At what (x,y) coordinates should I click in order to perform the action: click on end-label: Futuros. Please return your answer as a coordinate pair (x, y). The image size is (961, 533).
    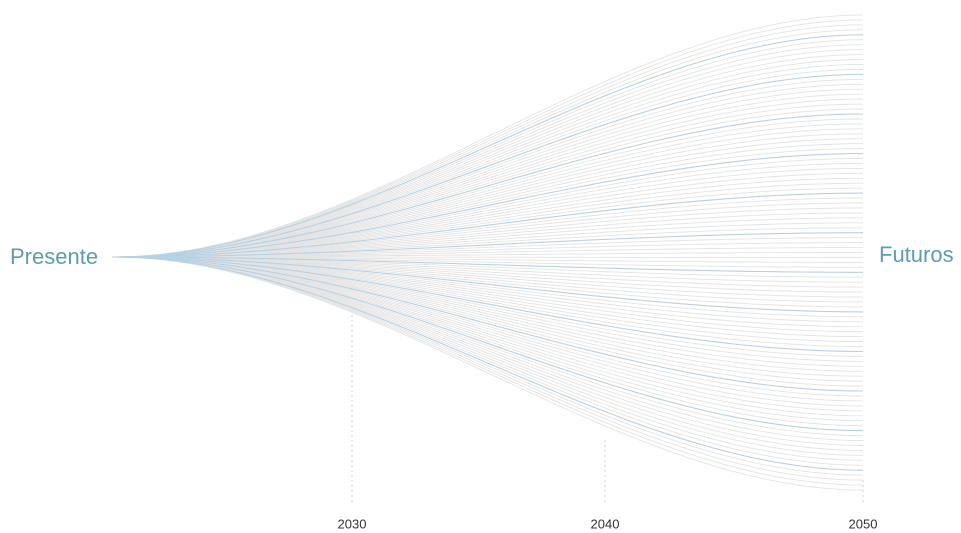
    Looking at the image, I should click on (916, 254).